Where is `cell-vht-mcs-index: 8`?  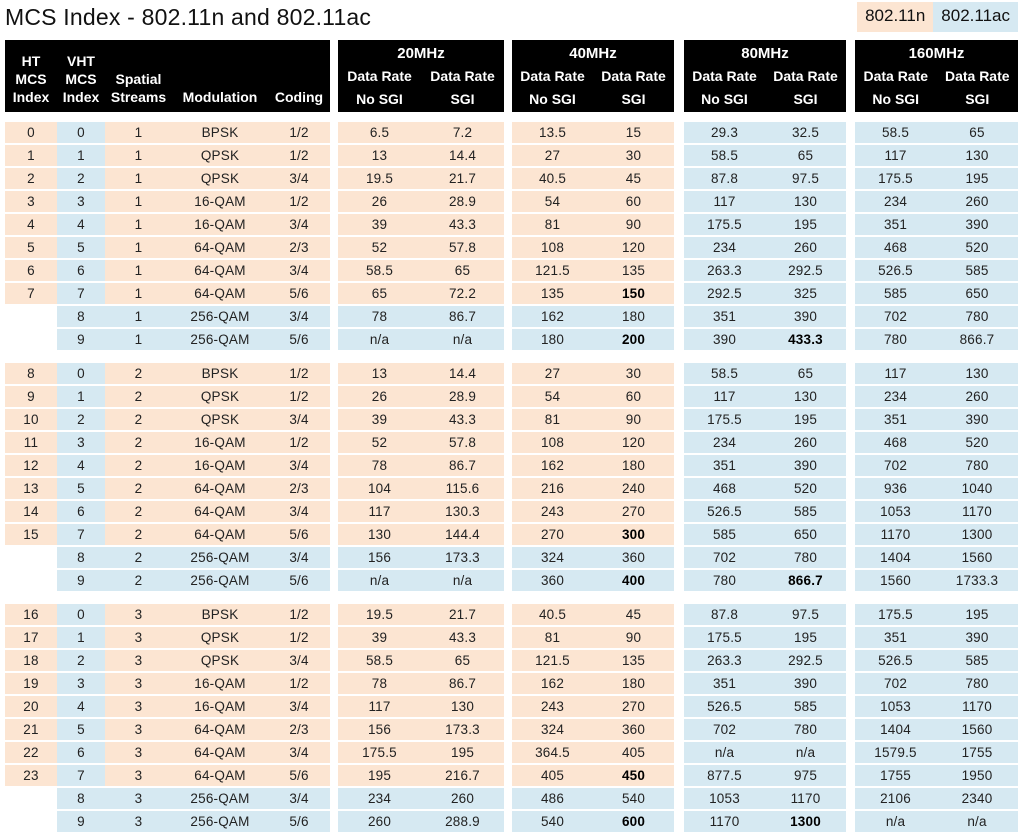 cell-vht-mcs-index: 8 is located at coordinates (81, 316).